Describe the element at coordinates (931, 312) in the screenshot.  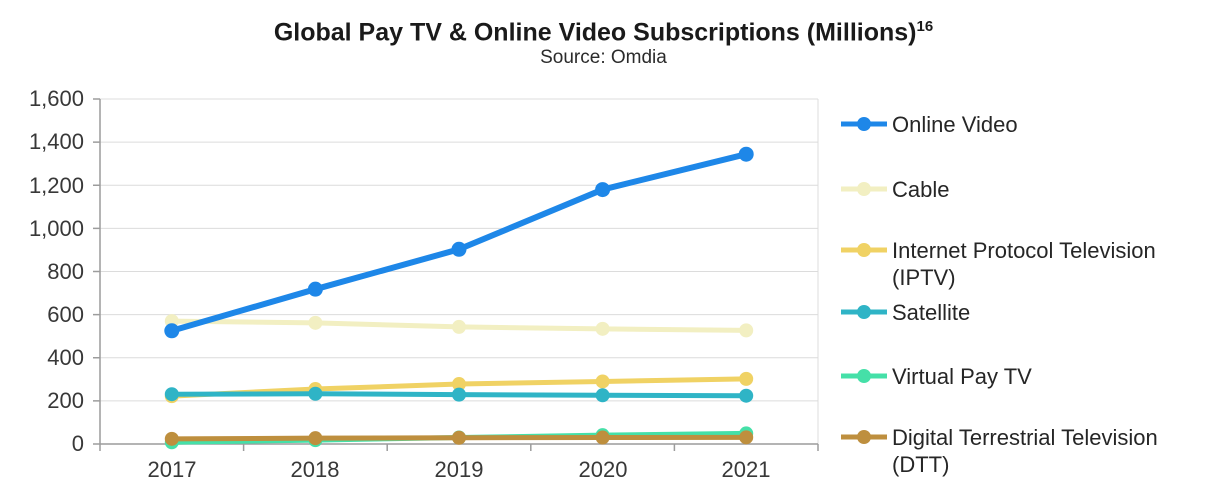
I see `legend-label: Satellite` at that location.